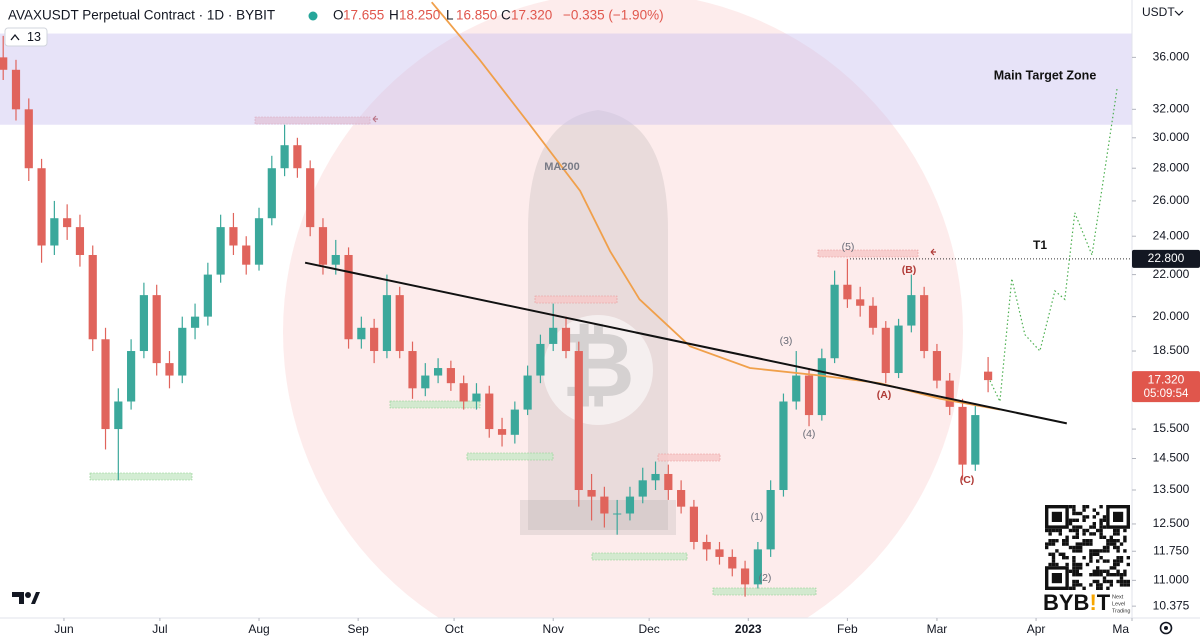  What do you see at coordinates (909, 270) in the screenshot?
I see `wave-label: (B)` at bounding box center [909, 270].